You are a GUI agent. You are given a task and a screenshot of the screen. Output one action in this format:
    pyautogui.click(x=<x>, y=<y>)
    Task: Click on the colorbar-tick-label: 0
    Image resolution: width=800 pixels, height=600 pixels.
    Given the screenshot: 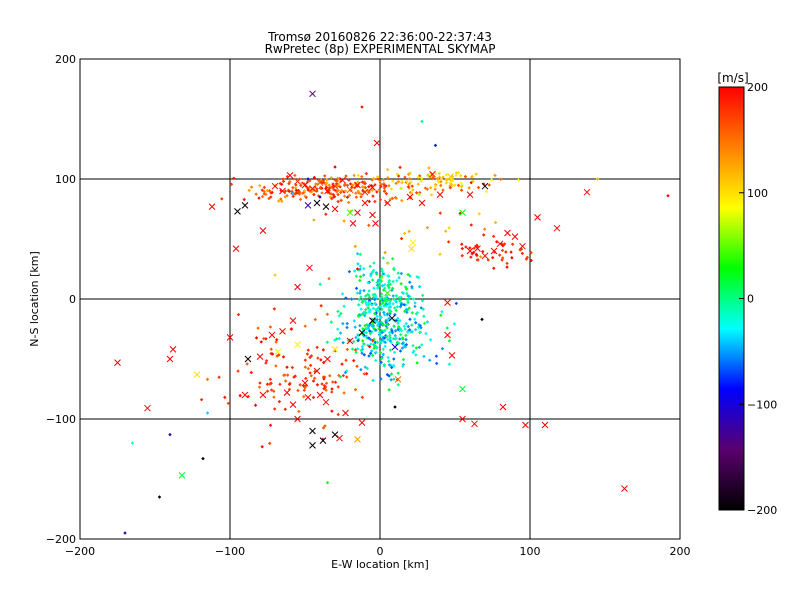 What is the action you would take?
    pyautogui.click(x=750, y=299)
    